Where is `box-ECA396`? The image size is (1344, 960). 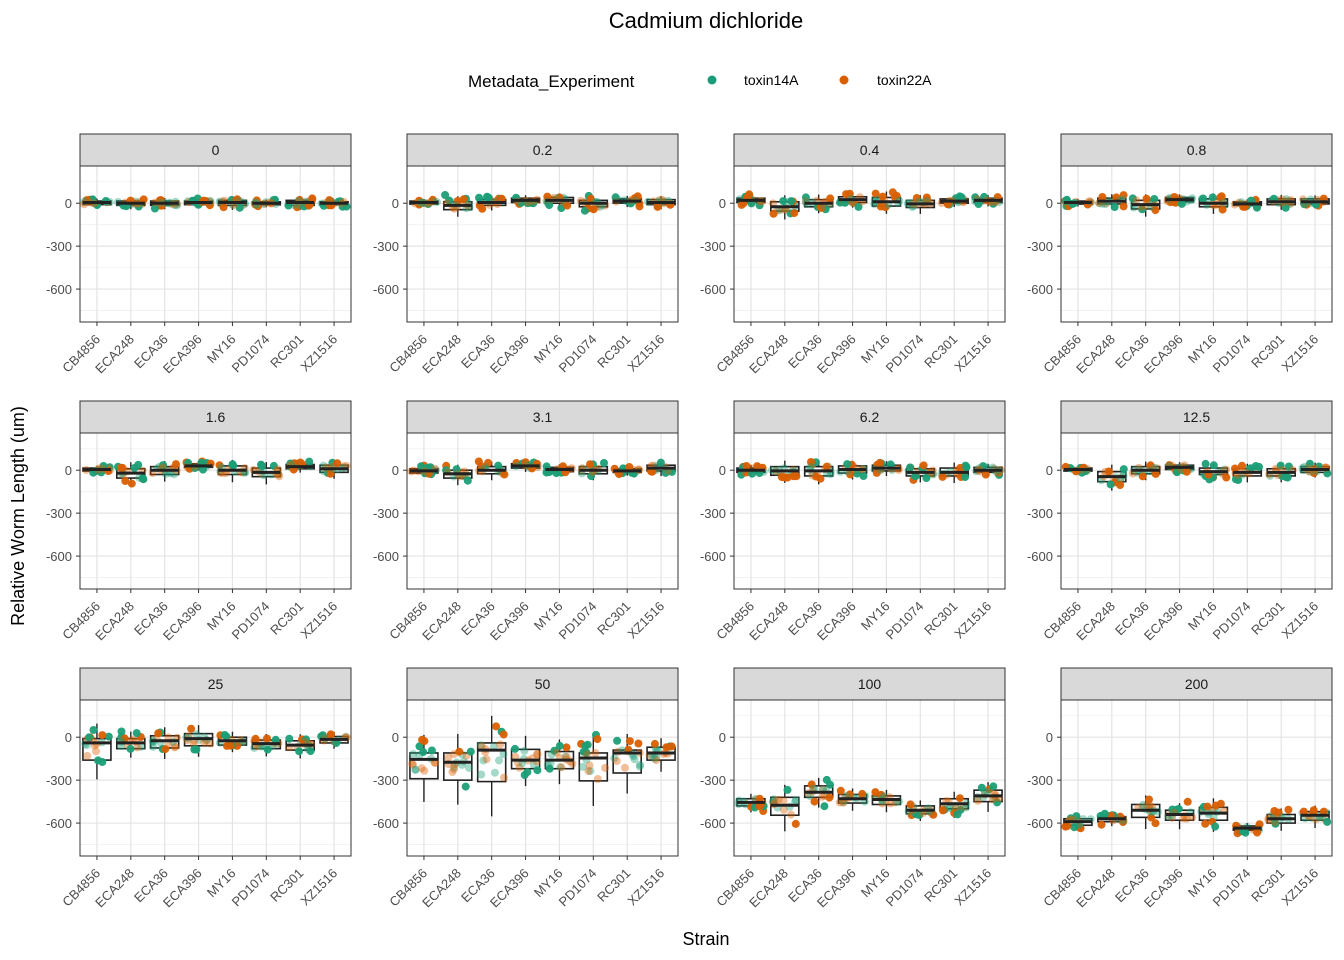 box-ECA396 is located at coordinates (526, 465).